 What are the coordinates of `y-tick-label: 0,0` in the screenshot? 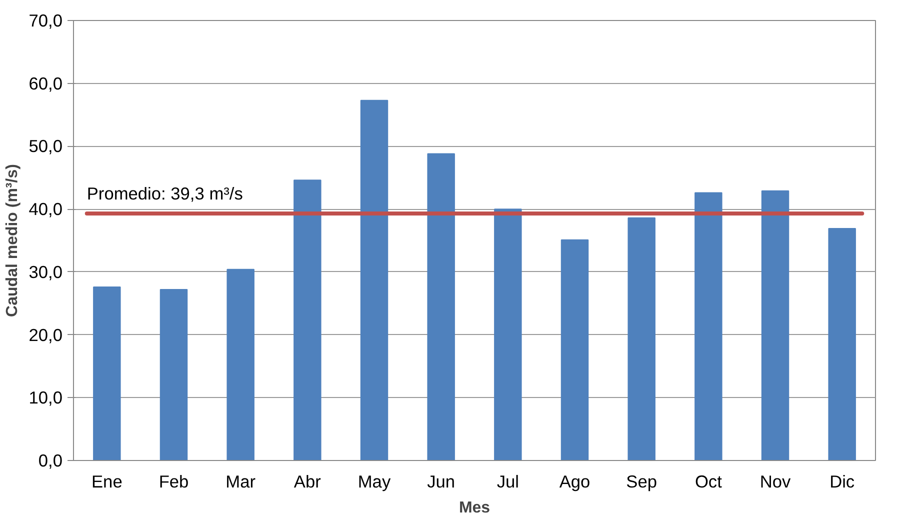 It's located at (50, 460).